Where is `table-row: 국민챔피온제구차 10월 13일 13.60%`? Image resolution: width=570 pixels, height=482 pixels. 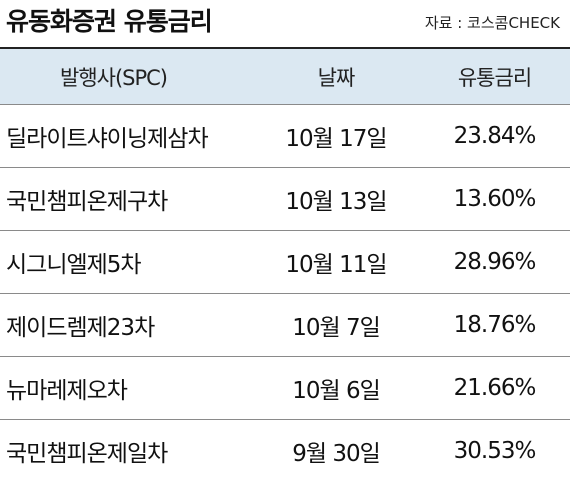 table-row: 국민챔피온제구차 10월 13일 13.60% is located at coordinates (285, 199).